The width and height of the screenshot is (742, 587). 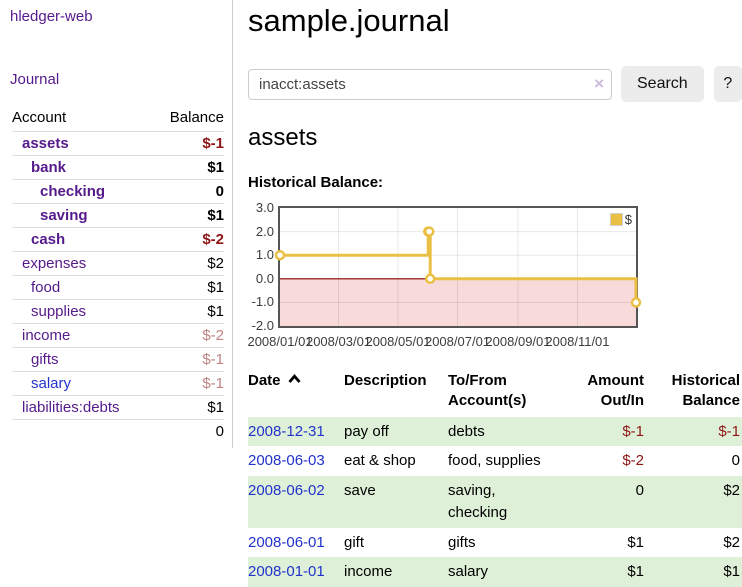 What do you see at coordinates (518, 341) in the screenshot?
I see `x-tick-label: 2008/09/01` at bounding box center [518, 341].